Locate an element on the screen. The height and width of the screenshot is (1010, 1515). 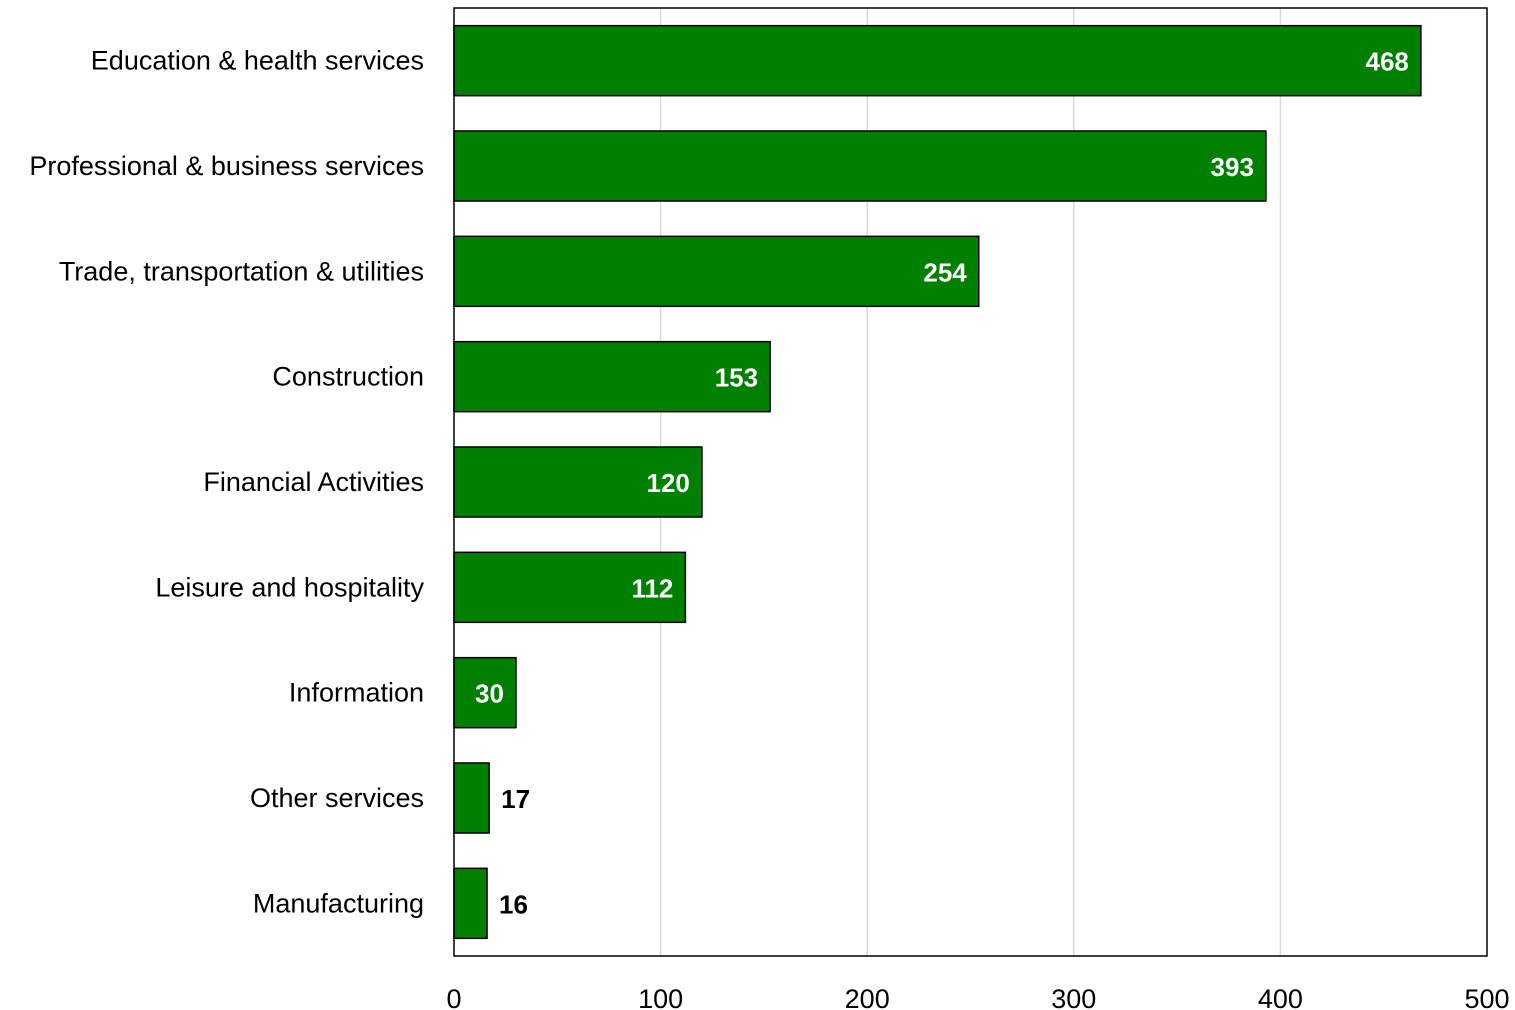
value-label: 112 is located at coordinates (652, 588).